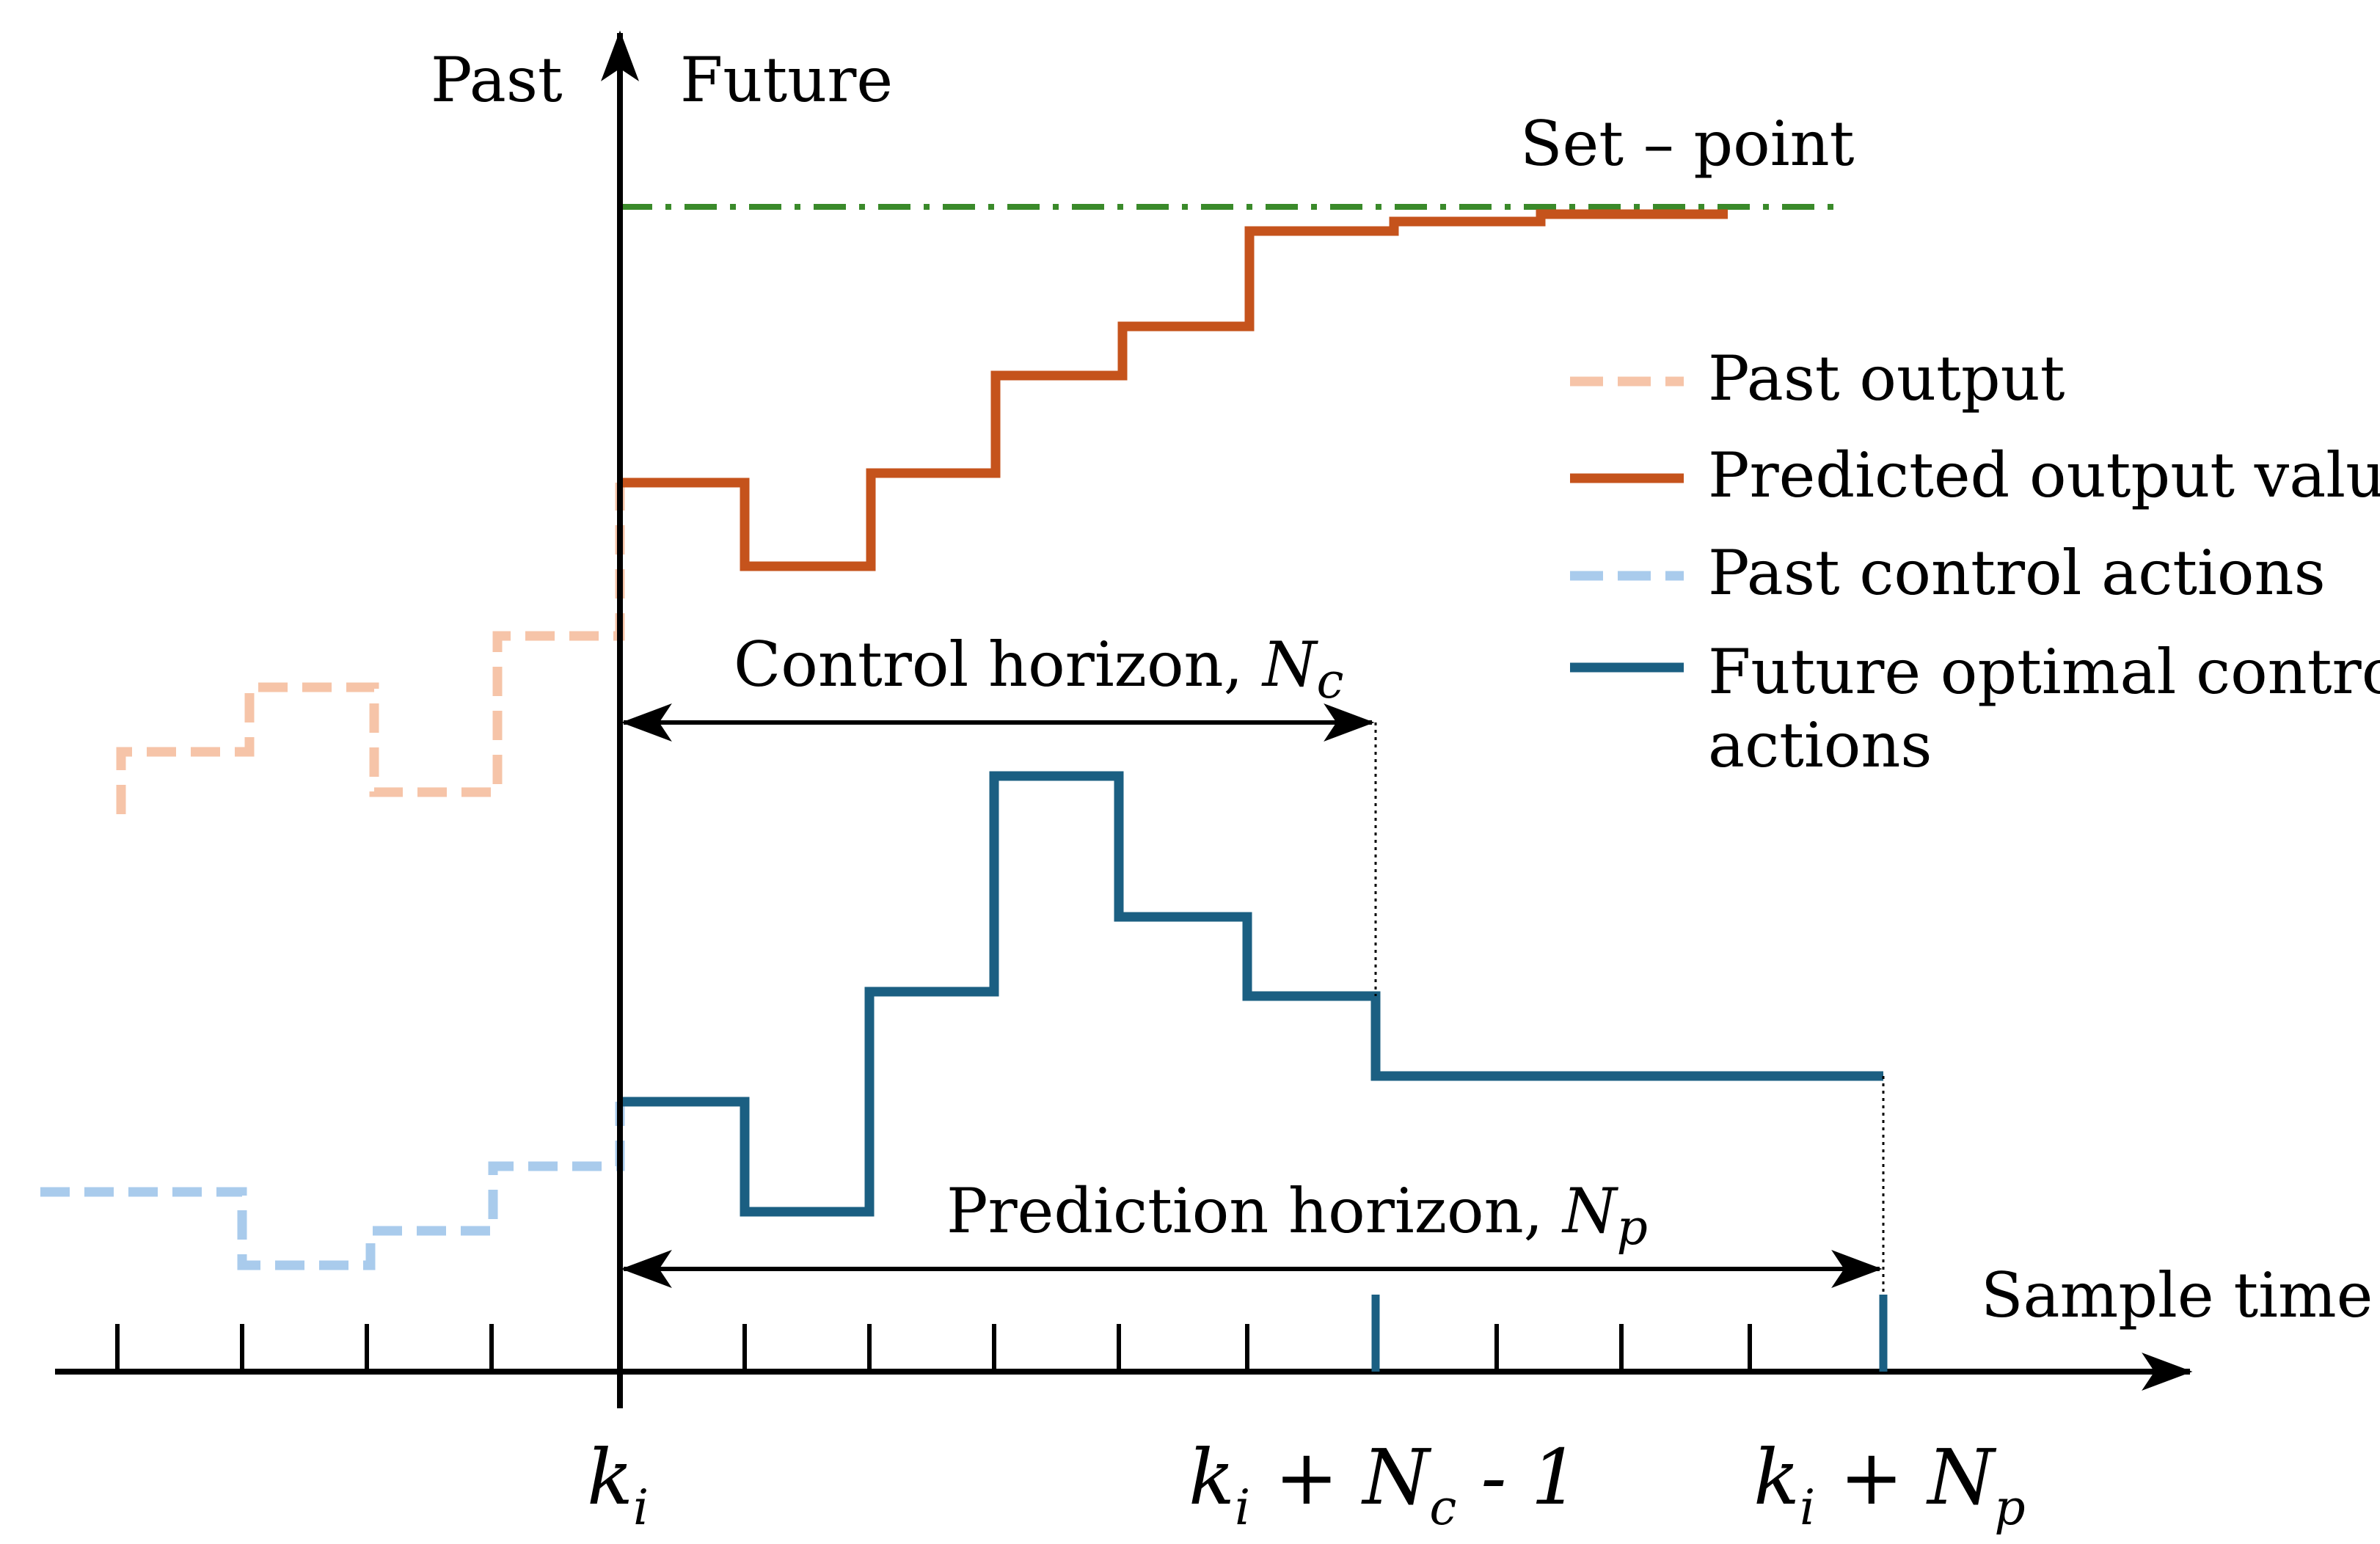  I want to click on sample-time-text: Sample time, so click(2180, 1295).